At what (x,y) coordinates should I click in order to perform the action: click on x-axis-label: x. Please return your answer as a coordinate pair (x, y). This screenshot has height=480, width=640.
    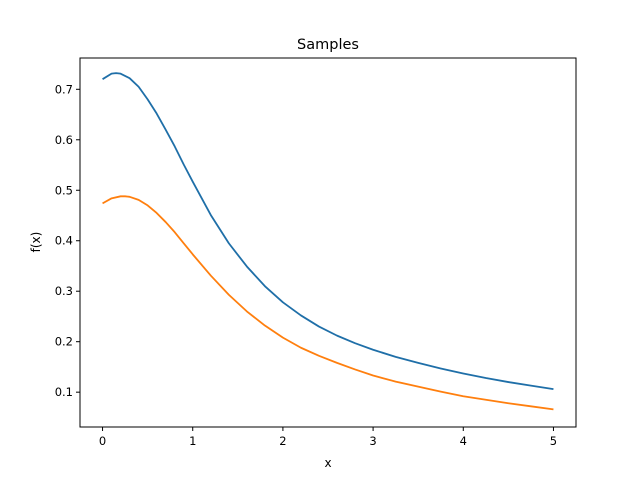
    Looking at the image, I should click on (327, 463).